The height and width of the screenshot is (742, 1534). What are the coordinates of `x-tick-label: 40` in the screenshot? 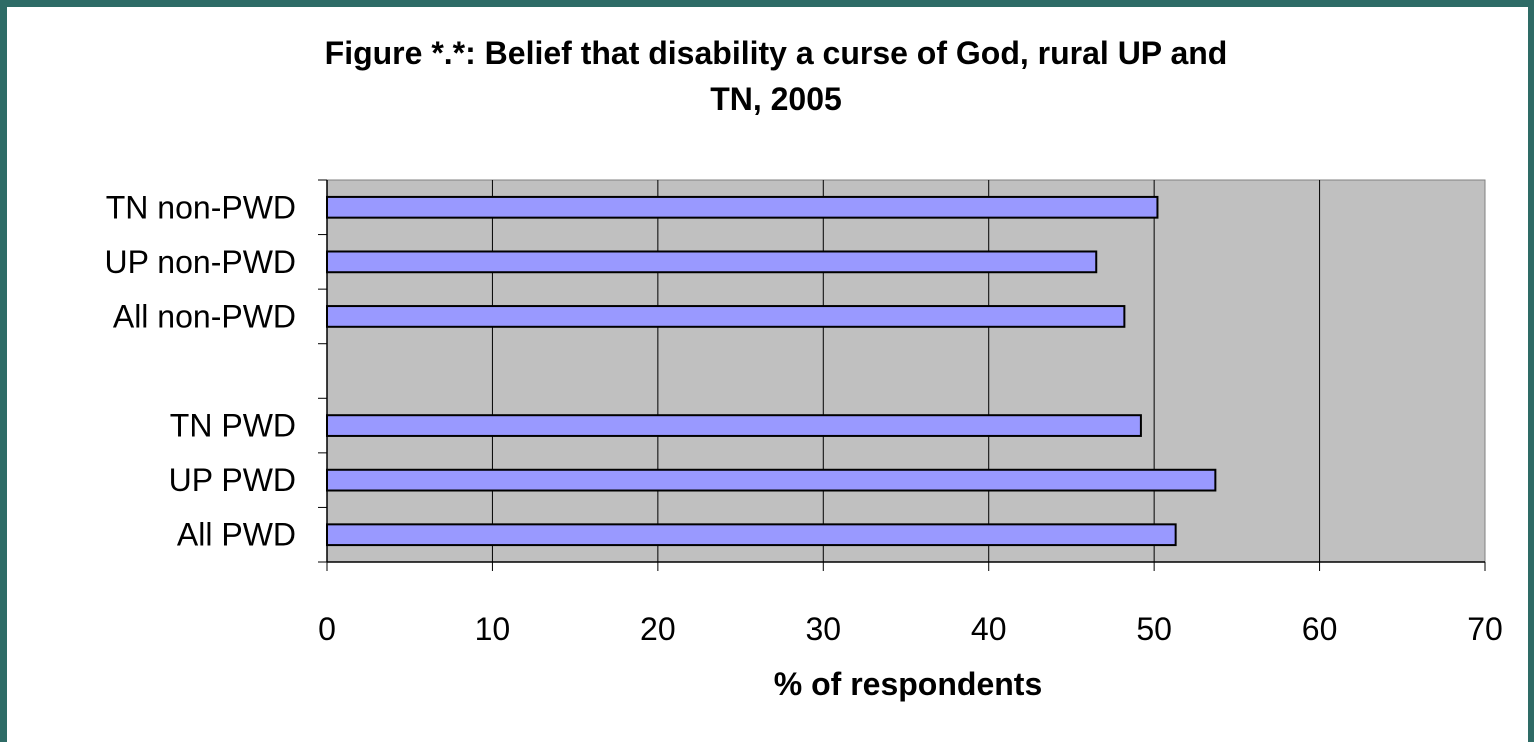 It's located at (989, 629).